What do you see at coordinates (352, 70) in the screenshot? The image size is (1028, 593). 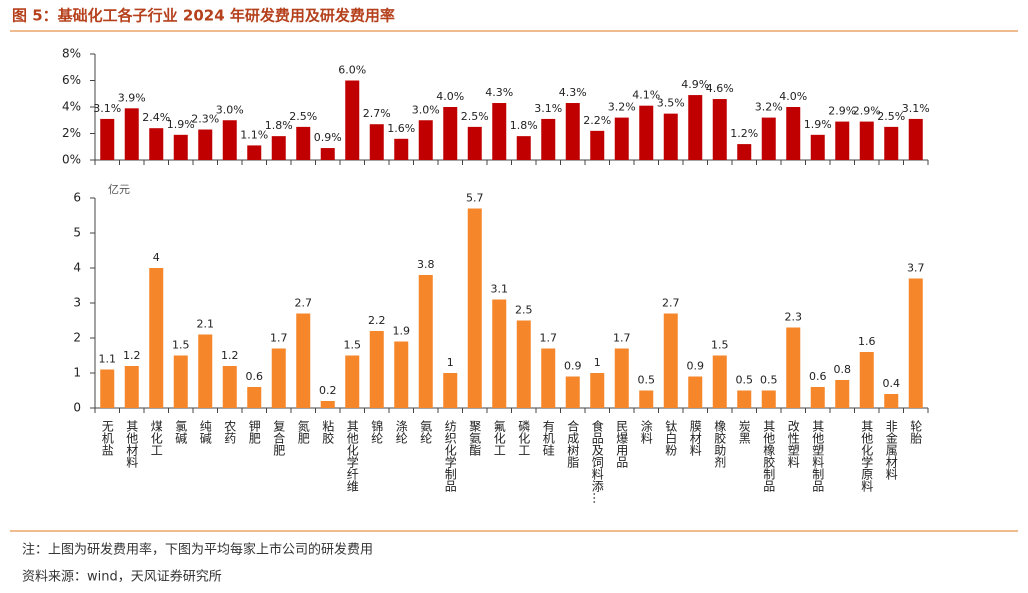 I see `data-label: 6.0%` at bounding box center [352, 70].